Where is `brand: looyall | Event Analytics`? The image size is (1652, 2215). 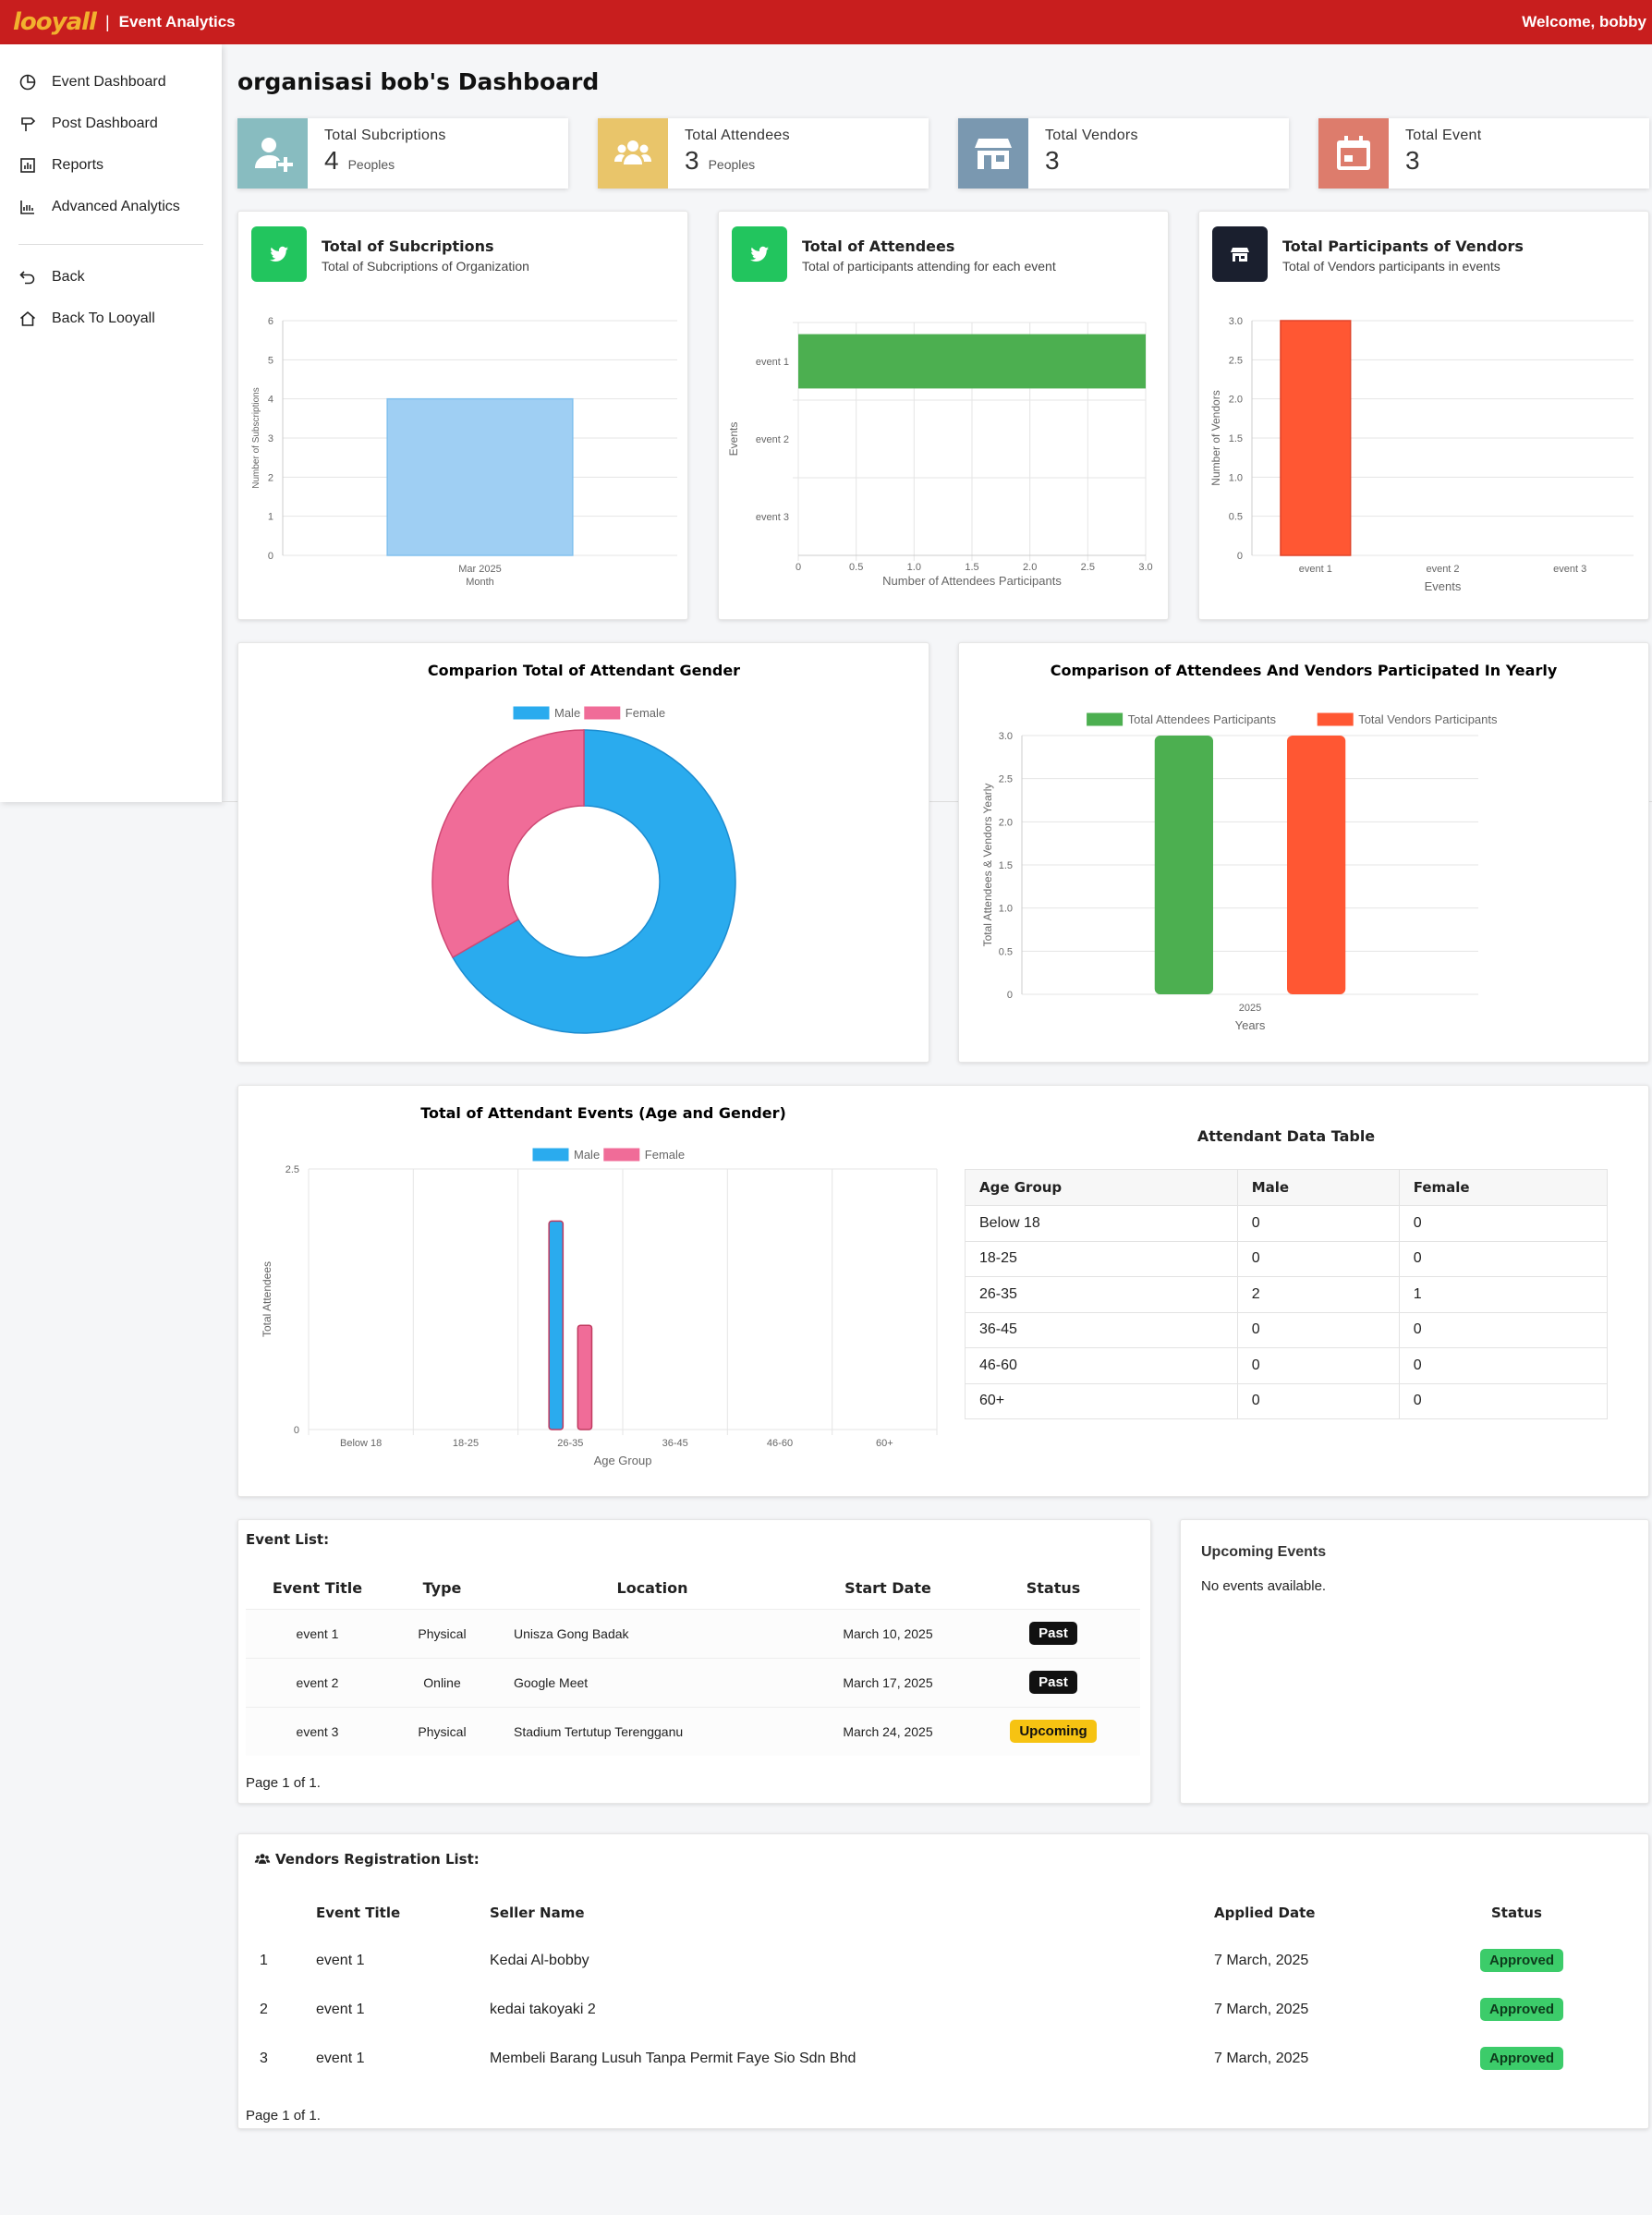 brand: looyall | Event Analytics is located at coordinates (124, 22).